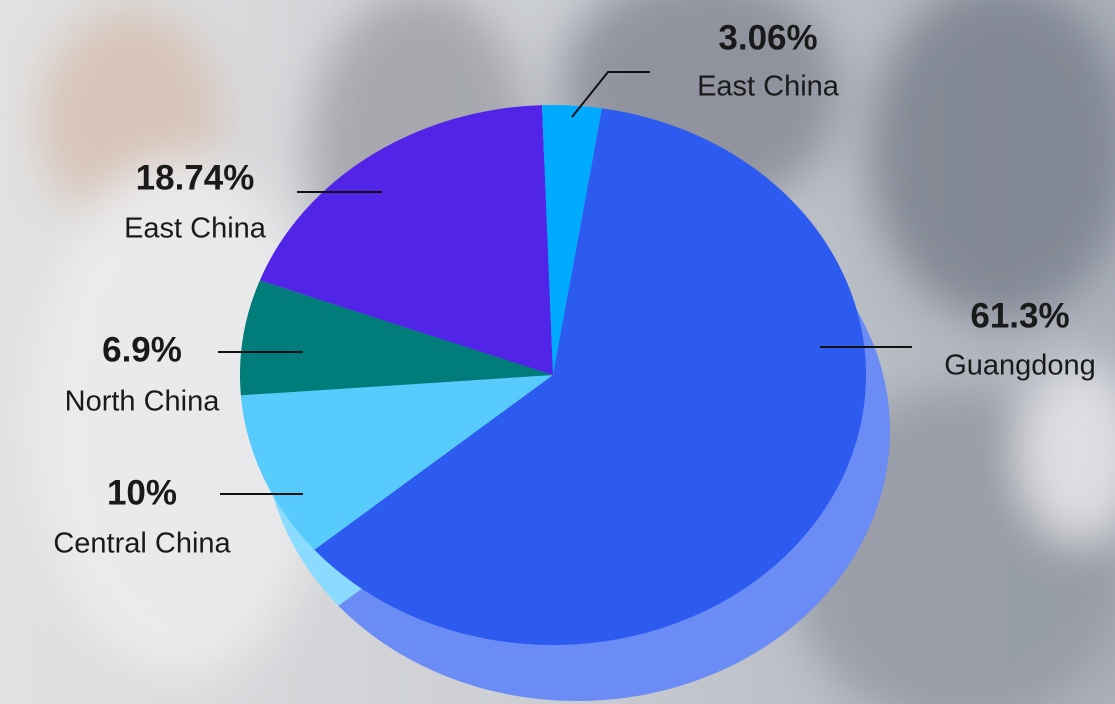 The width and height of the screenshot is (1115, 704). Describe the element at coordinates (1019, 315) in the screenshot. I see `value-label: 61.3%` at that location.